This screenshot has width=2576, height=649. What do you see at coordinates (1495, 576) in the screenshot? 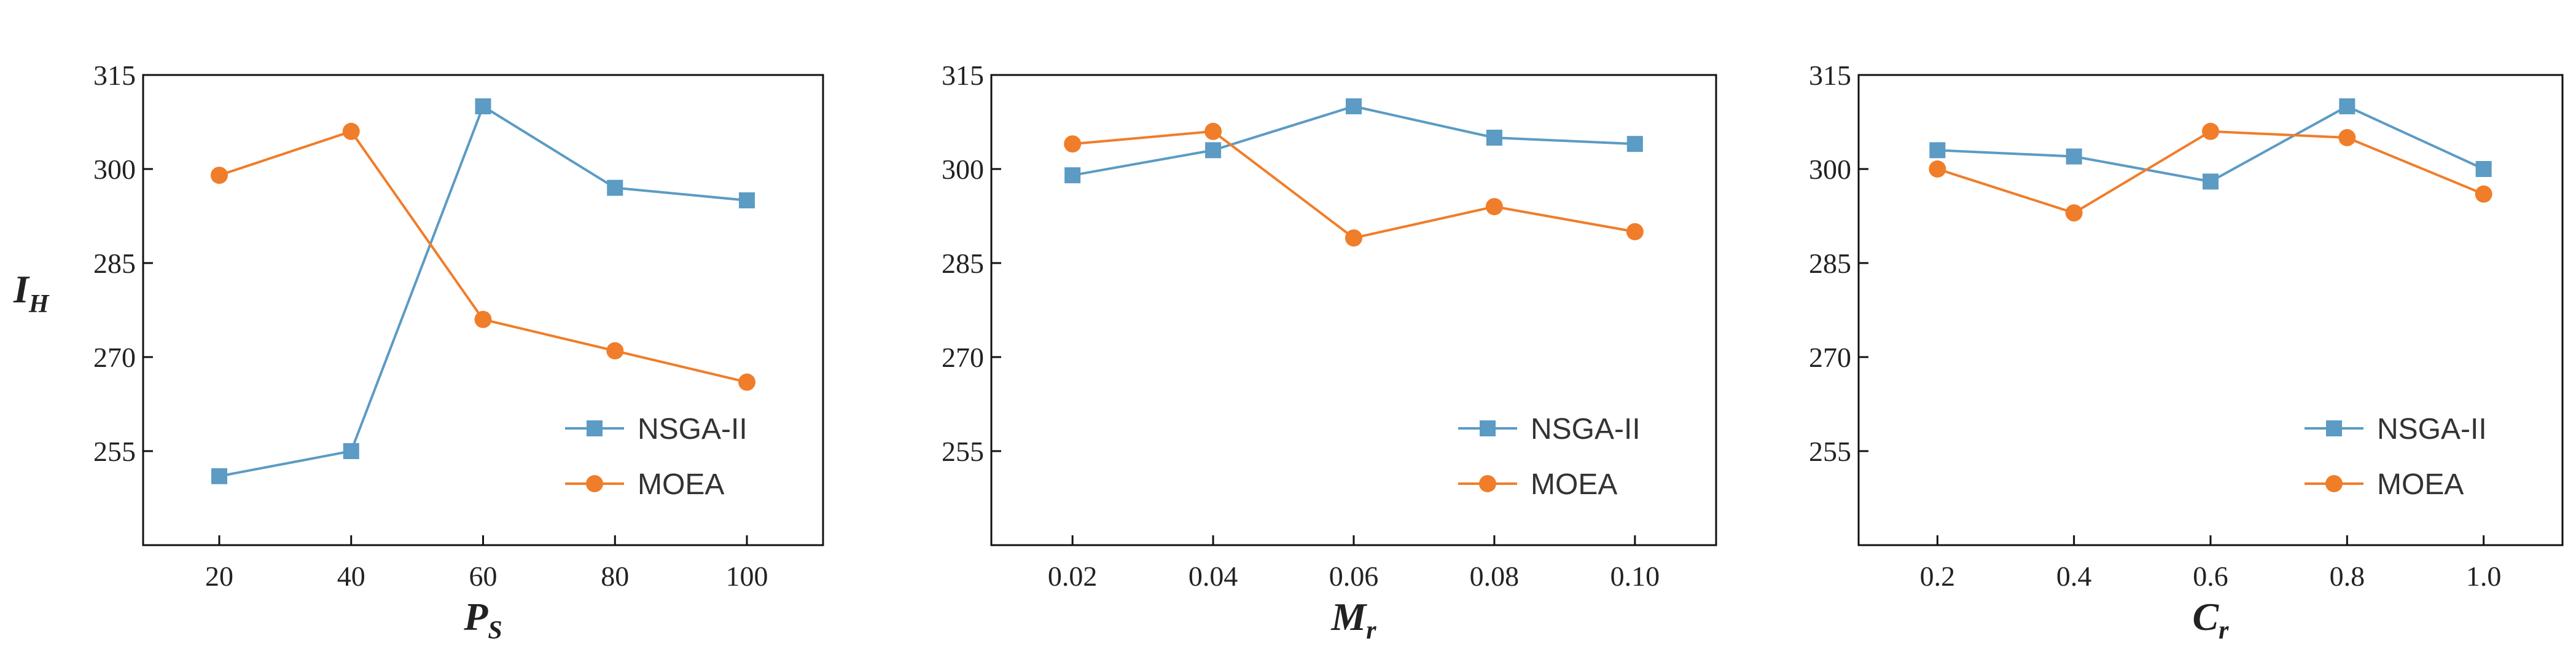
I see `x-tick-label: 0.08` at bounding box center [1495, 576].